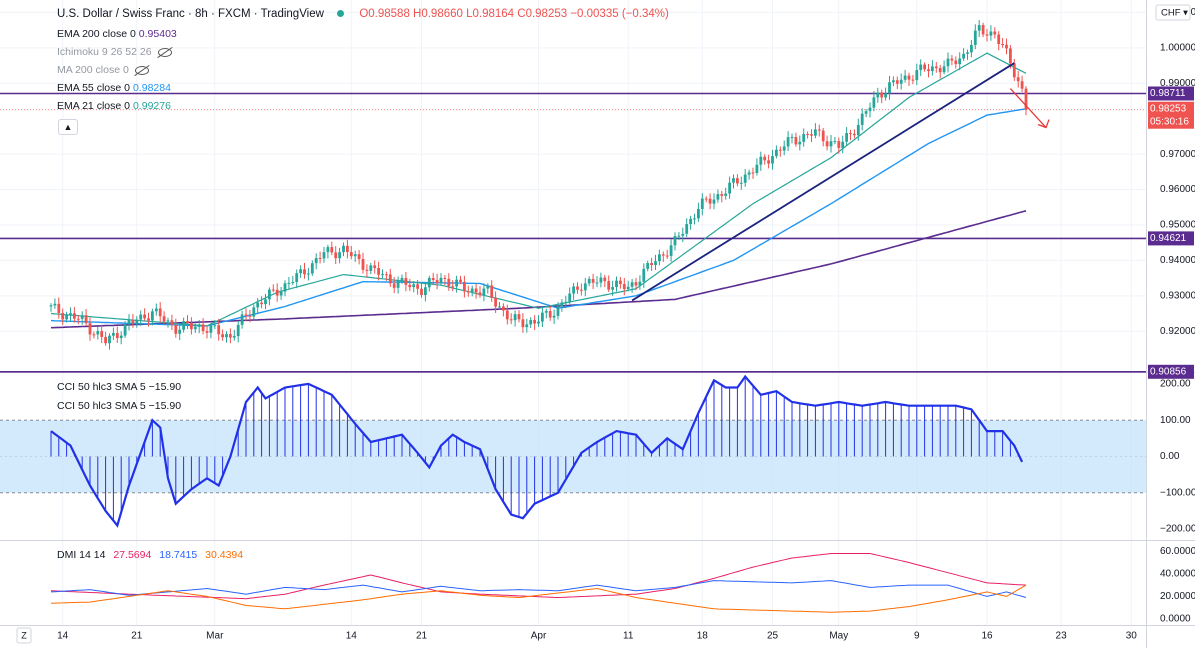  Describe the element at coordinates (917, 636) in the screenshot. I see `time-tick-label: 9` at that location.